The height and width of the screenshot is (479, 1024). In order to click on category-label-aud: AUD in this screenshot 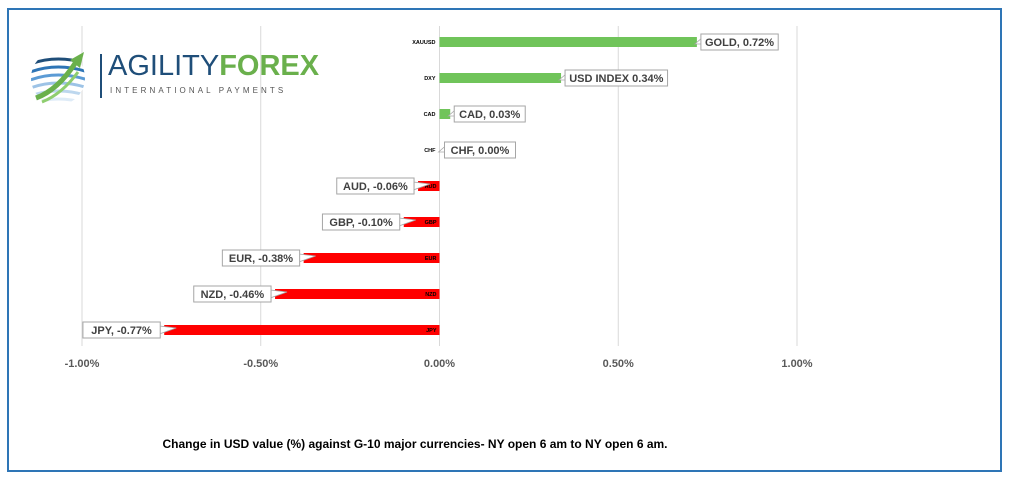, I will do `click(431, 187)`.